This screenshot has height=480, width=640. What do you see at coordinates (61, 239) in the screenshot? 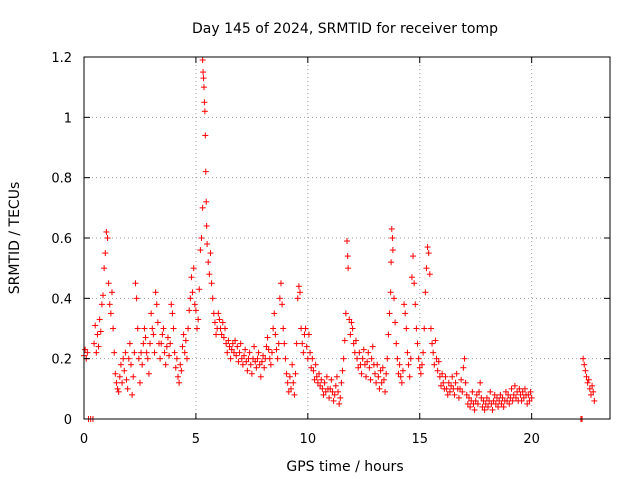
I see `y-tick-label: 0.6` at bounding box center [61, 239].